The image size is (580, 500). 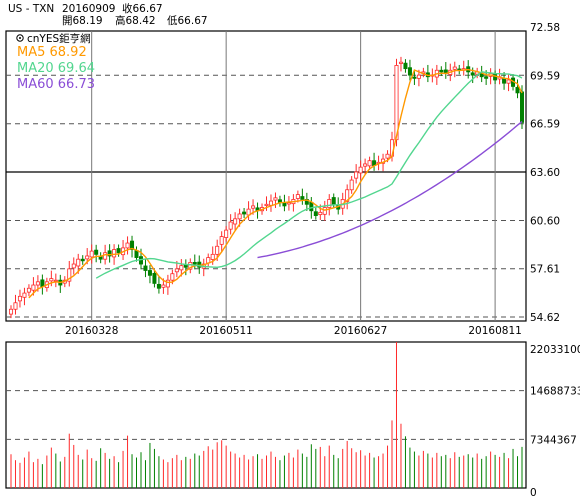 What do you see at coordinates (20, 38) in the screenshot?
I see `watermark-icon` at bounding box center [20, 38].